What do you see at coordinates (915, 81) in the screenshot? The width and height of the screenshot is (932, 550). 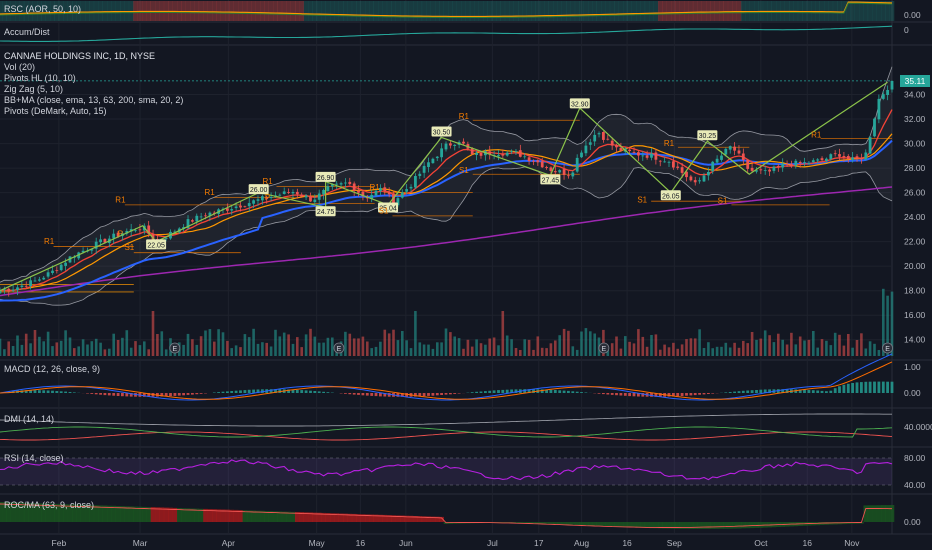 I see `last-price-tag: 35.11` at bounding box center [915, 81].